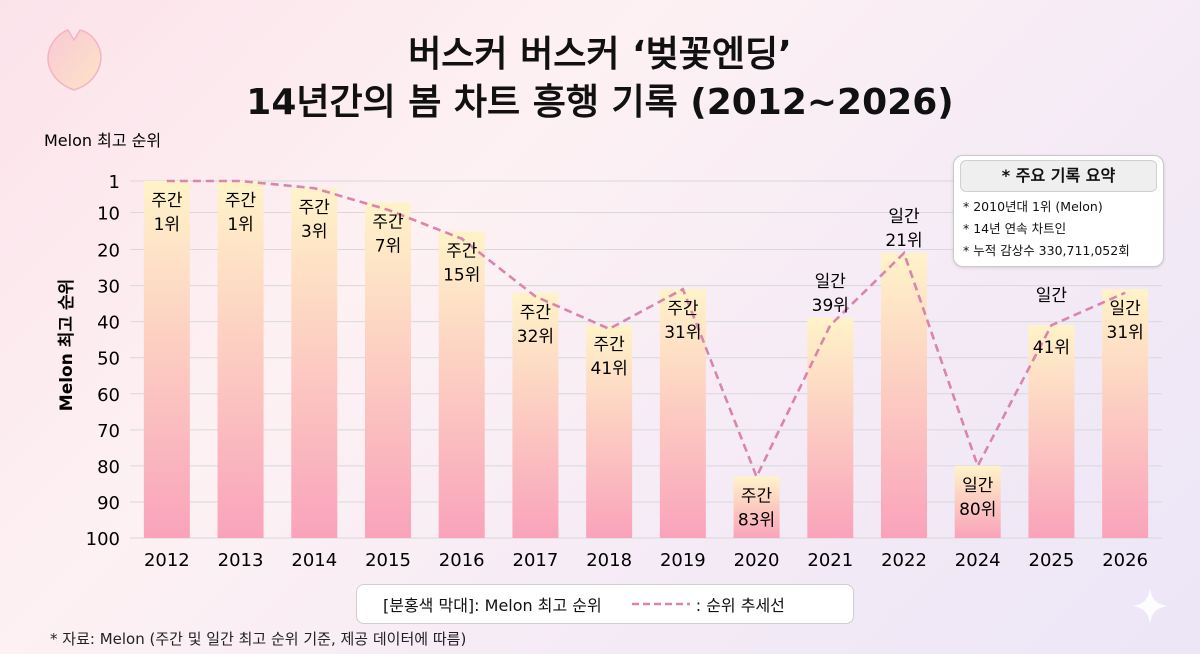  What do you see at coordinates (600, 54) in the screenshot?
I see `chart-title-line1: 버스커 버스커 ‘벚꽃엔딩’` at bounding box center [600, 54].